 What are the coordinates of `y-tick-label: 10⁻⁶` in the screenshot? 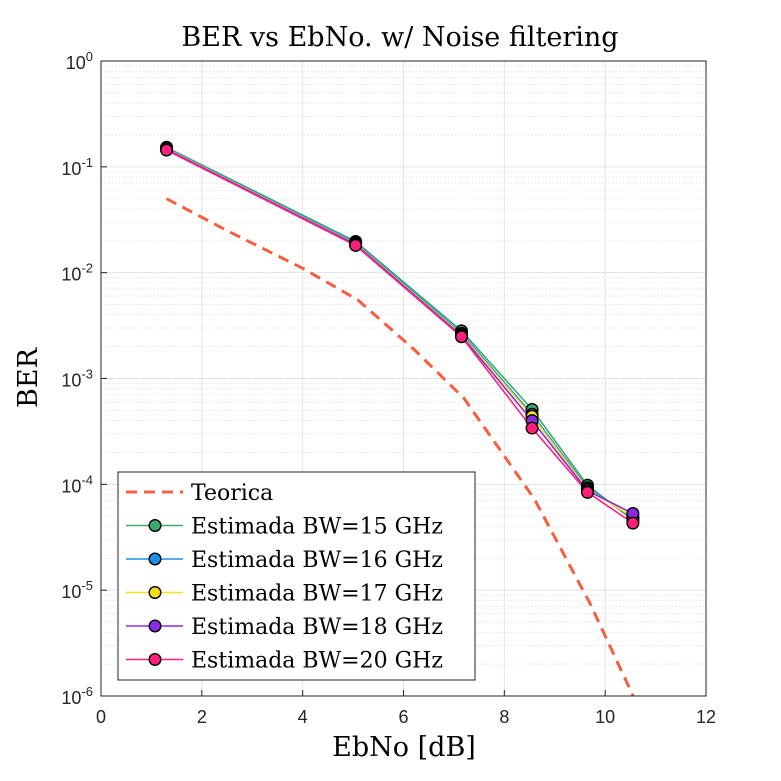 It's located at (77, 696).